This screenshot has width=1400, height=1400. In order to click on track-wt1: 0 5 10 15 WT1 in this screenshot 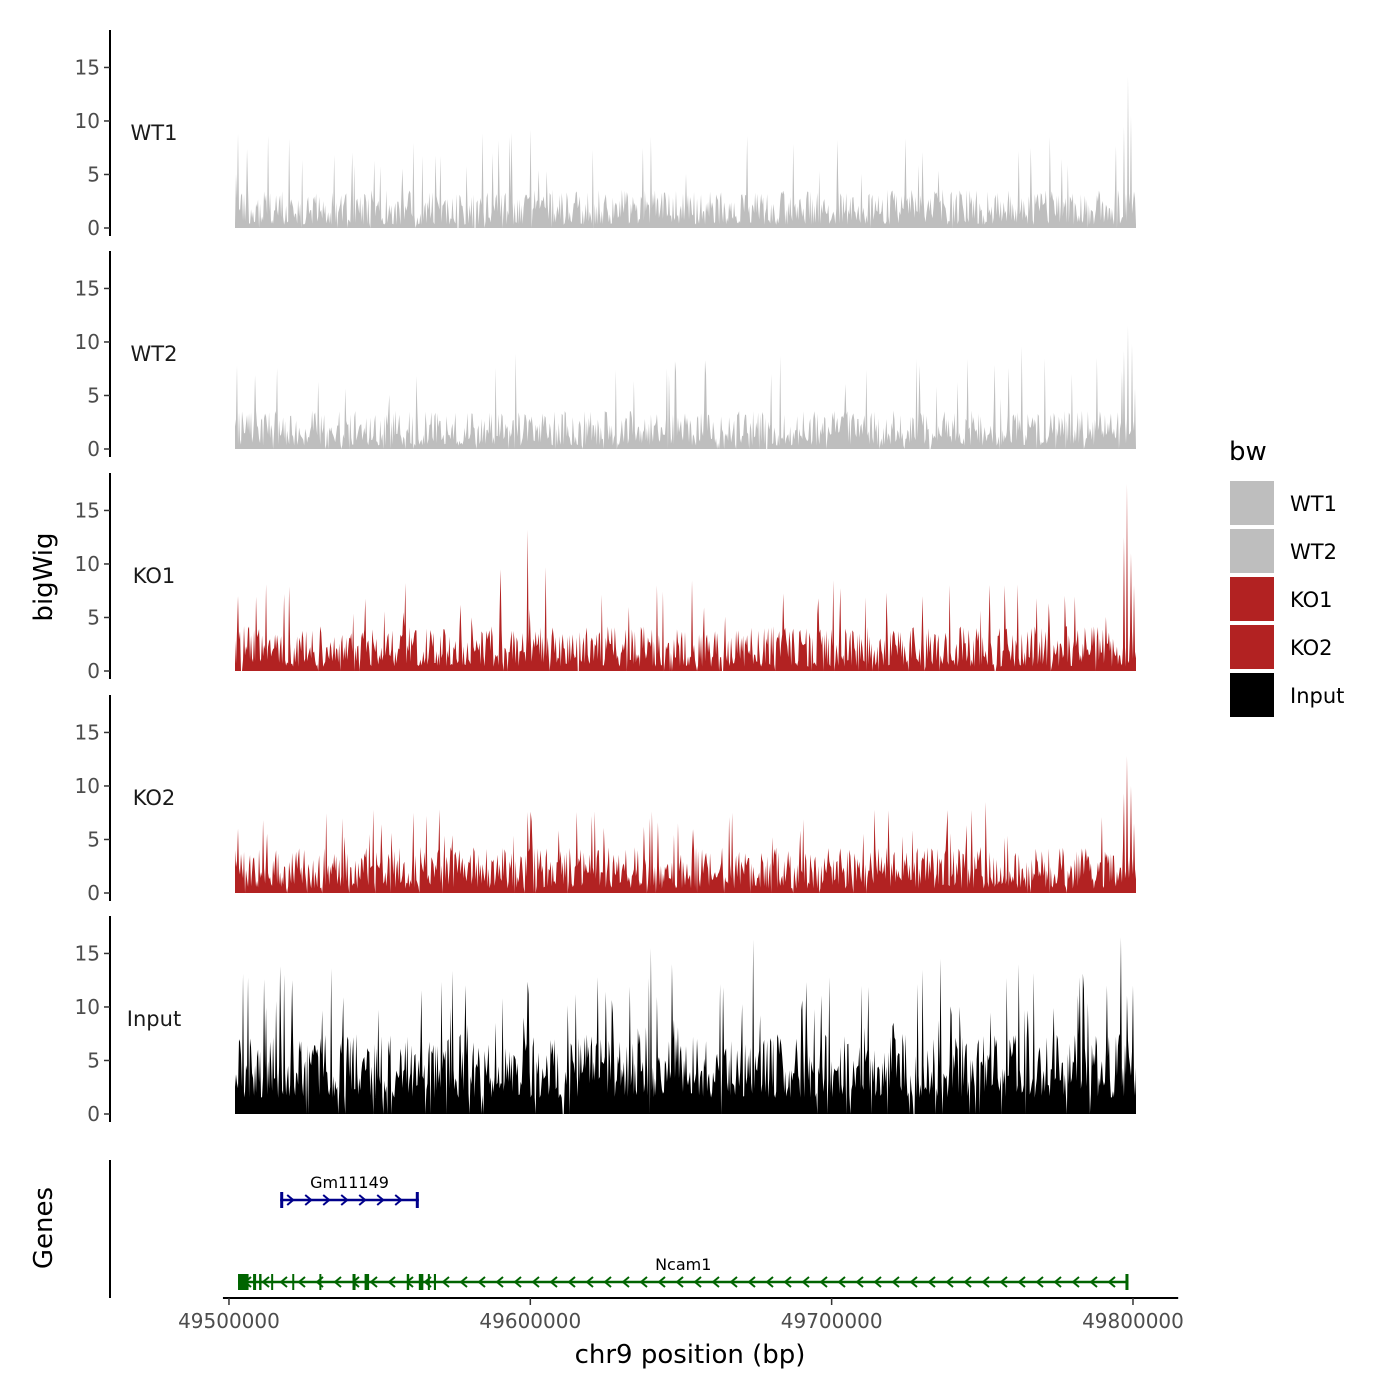, I will do `click(605, 135)`.